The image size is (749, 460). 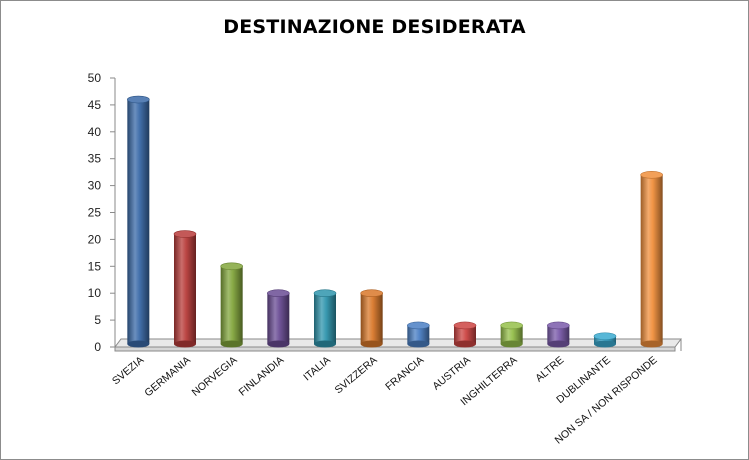 I want to click on bar-francia, so click(x=418, y=334).